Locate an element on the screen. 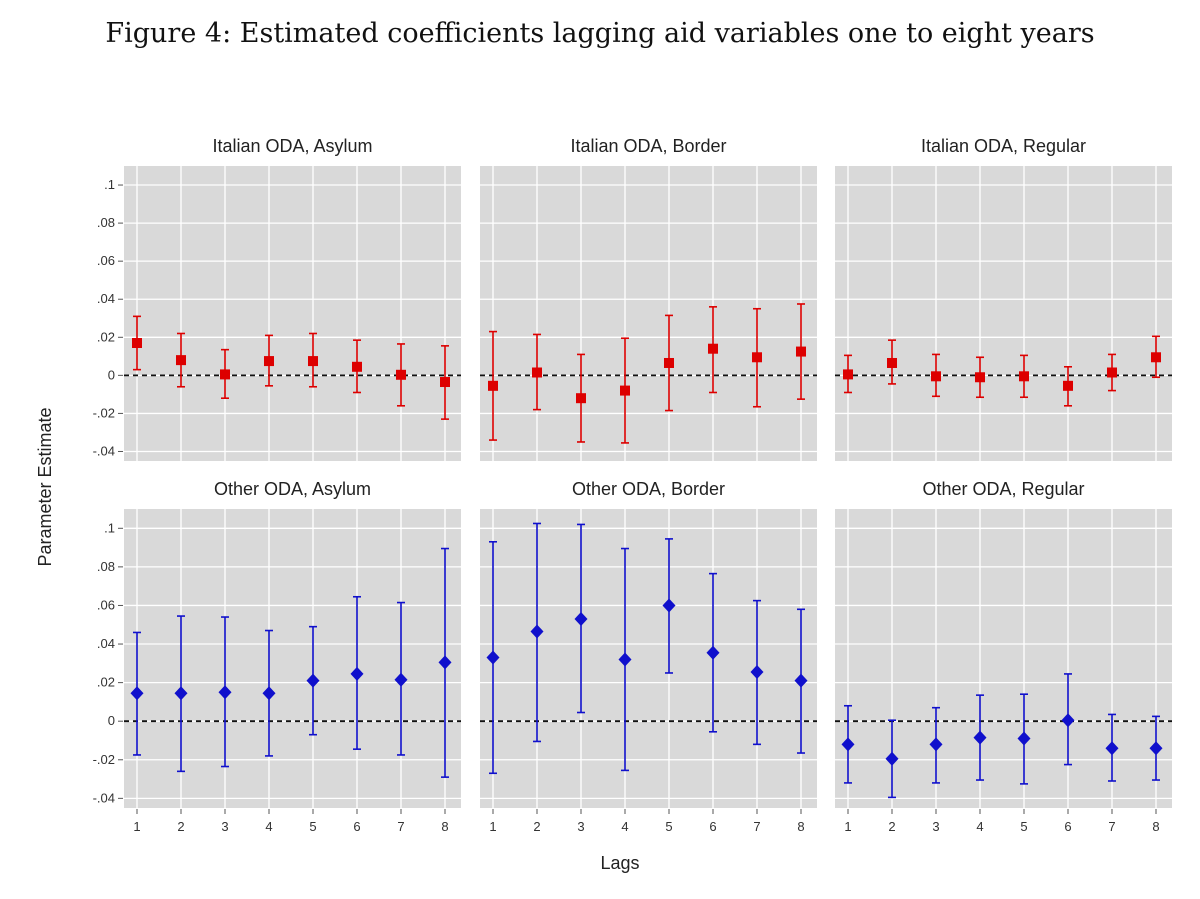  y-axis-title: Parameter Estimate is located at coordinates (45, 486).